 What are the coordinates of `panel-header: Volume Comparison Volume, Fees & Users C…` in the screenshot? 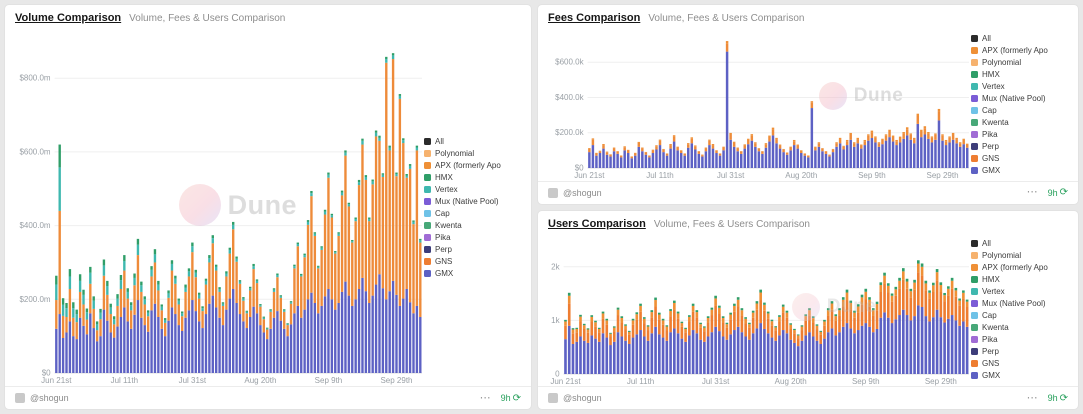 It's located at (268, 15).